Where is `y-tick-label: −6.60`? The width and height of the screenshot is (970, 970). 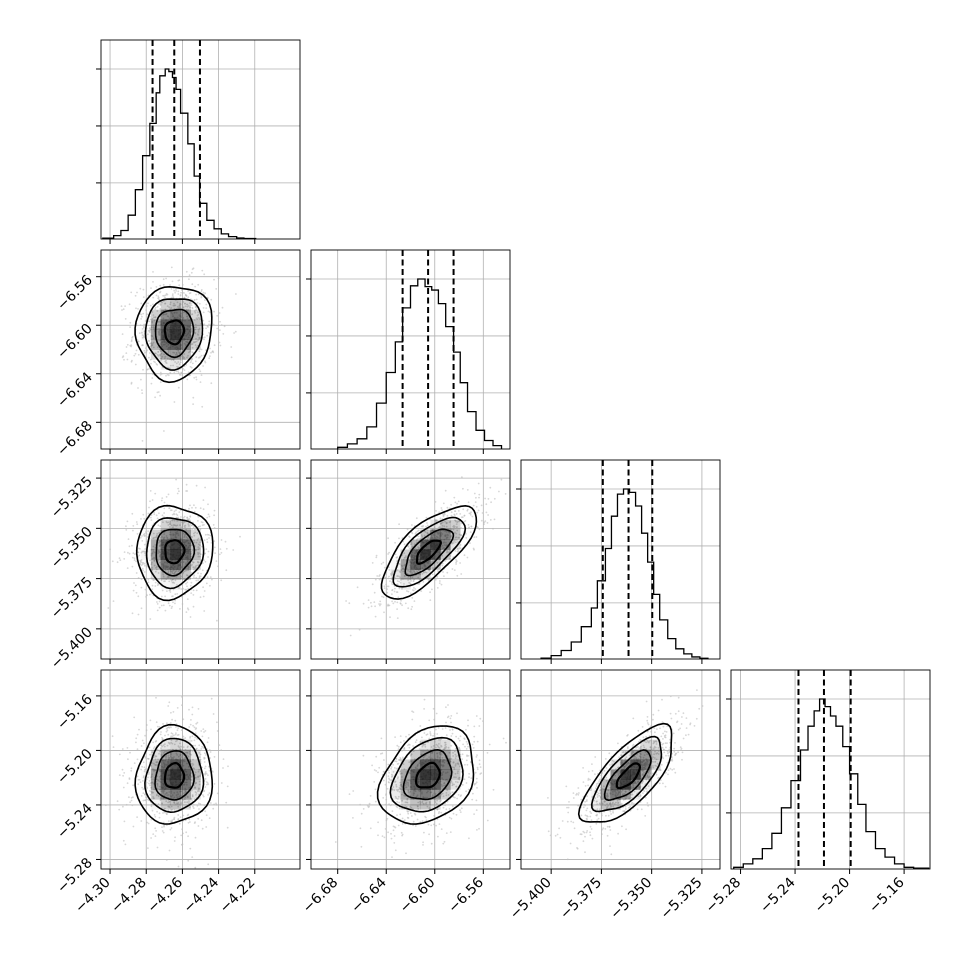
y-tick-label: −6.60 is located at coordinates (75, 342).